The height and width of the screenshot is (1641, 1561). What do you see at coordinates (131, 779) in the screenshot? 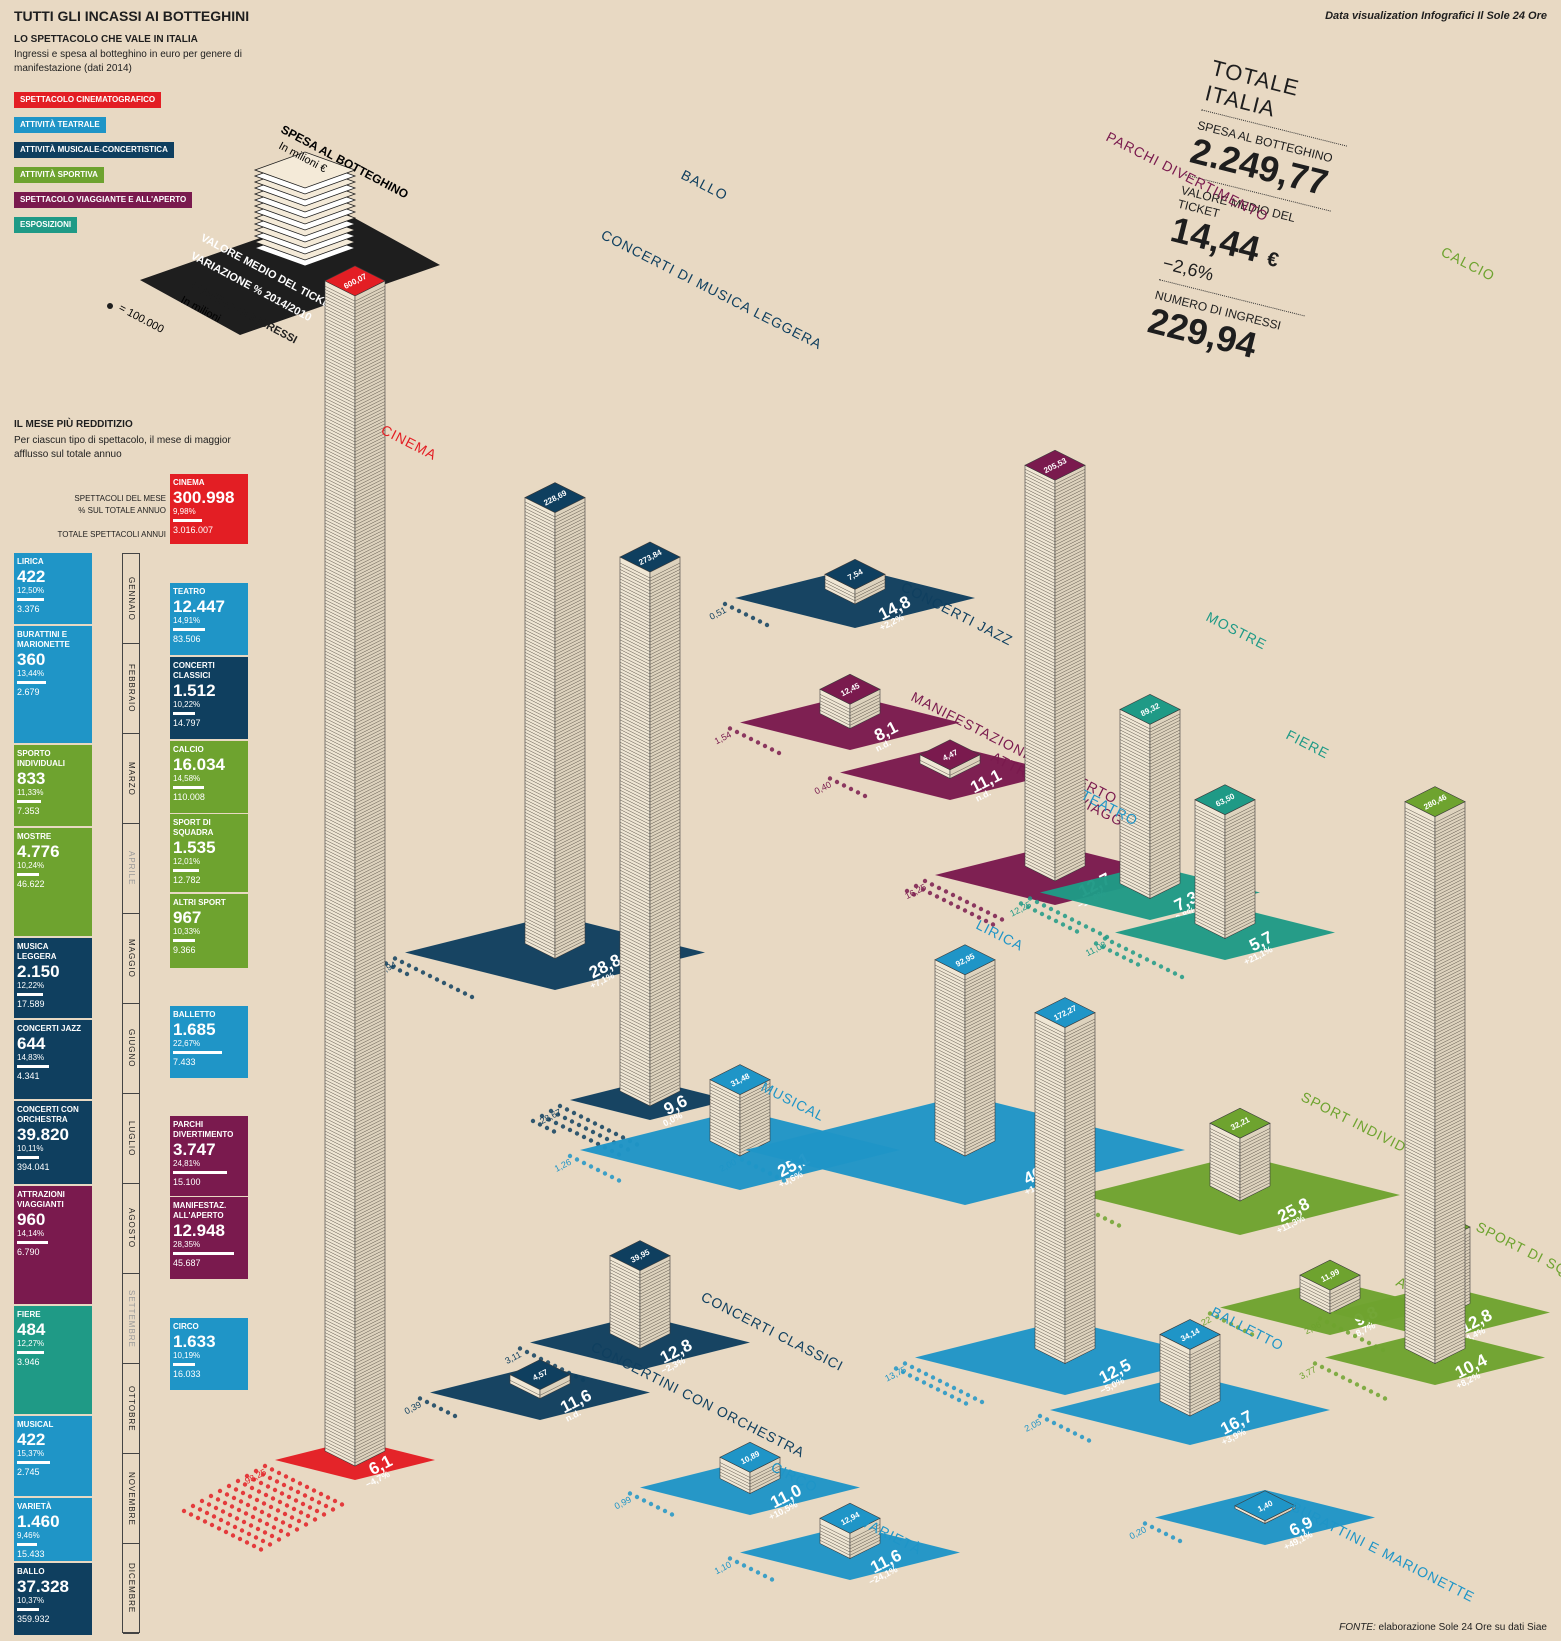
I see `month-cell-marzo: MARZO` at bounding box center [131, 779].